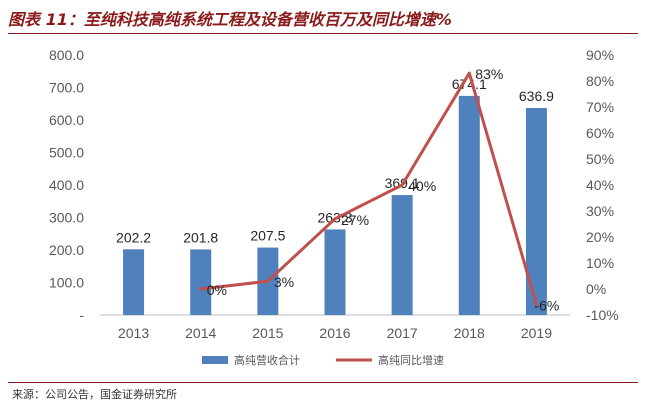 This screenshot has height=409, width=646. I want to click on x-tick-label: 2018, so click(469, 333).